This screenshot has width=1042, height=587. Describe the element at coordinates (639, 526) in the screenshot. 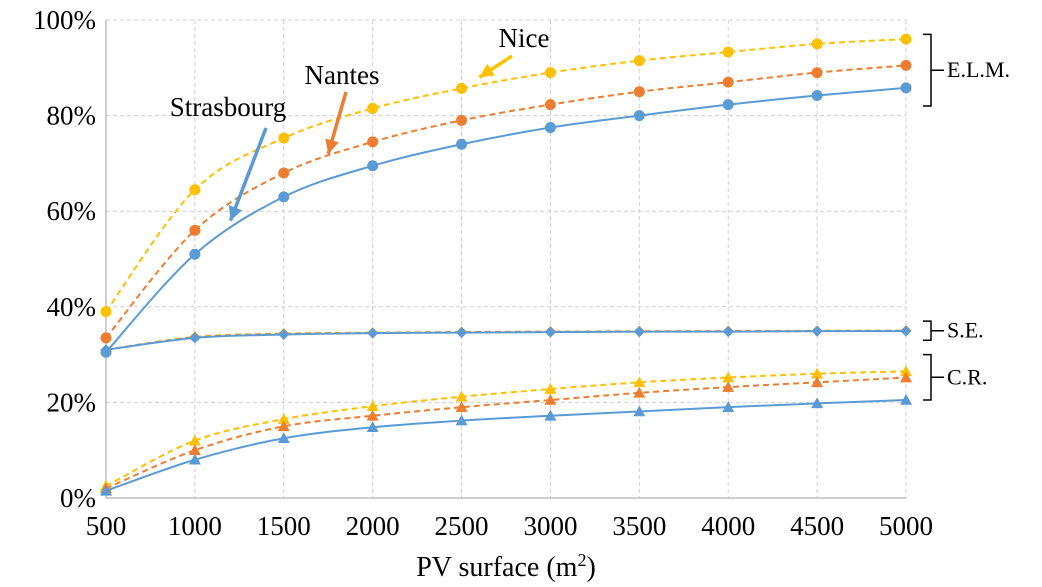

I see `x-tick-label: 3500` at that location.